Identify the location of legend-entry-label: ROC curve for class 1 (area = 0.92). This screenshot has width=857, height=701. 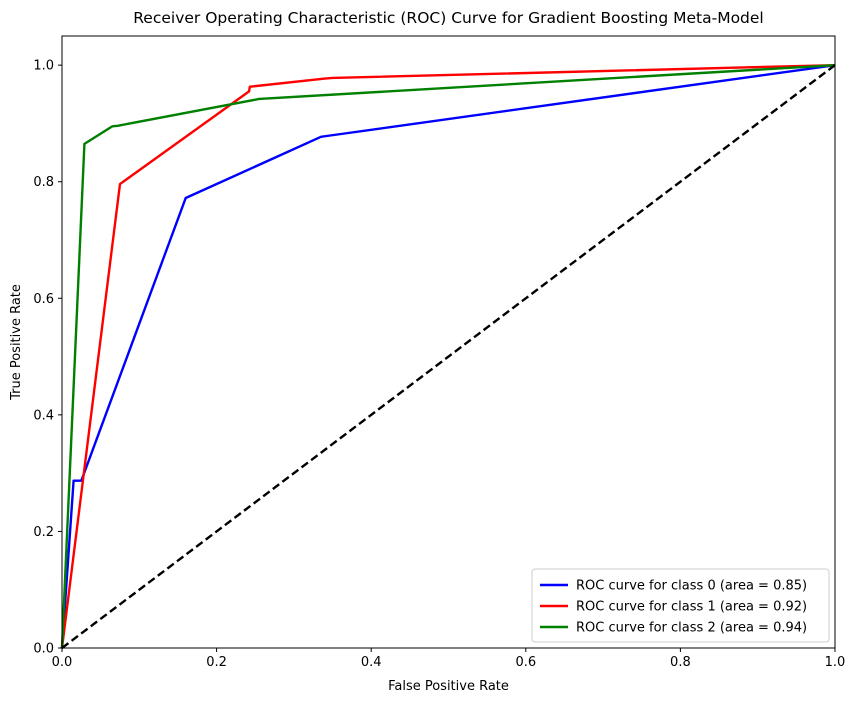
(691, 607).